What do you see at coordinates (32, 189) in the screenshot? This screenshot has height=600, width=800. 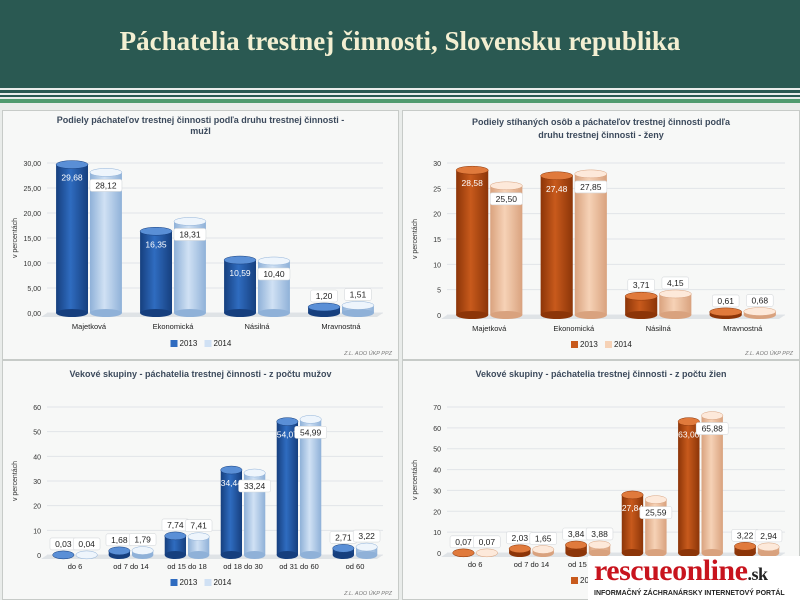 I see `y-tick-label: 25,00` at bounding box center [32, 189].